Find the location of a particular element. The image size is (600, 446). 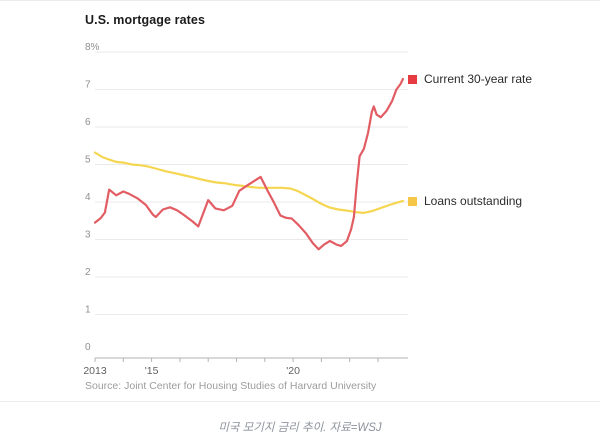

legend-item-current-rate: Current 30-year rate is located at coordinates (470, 79).